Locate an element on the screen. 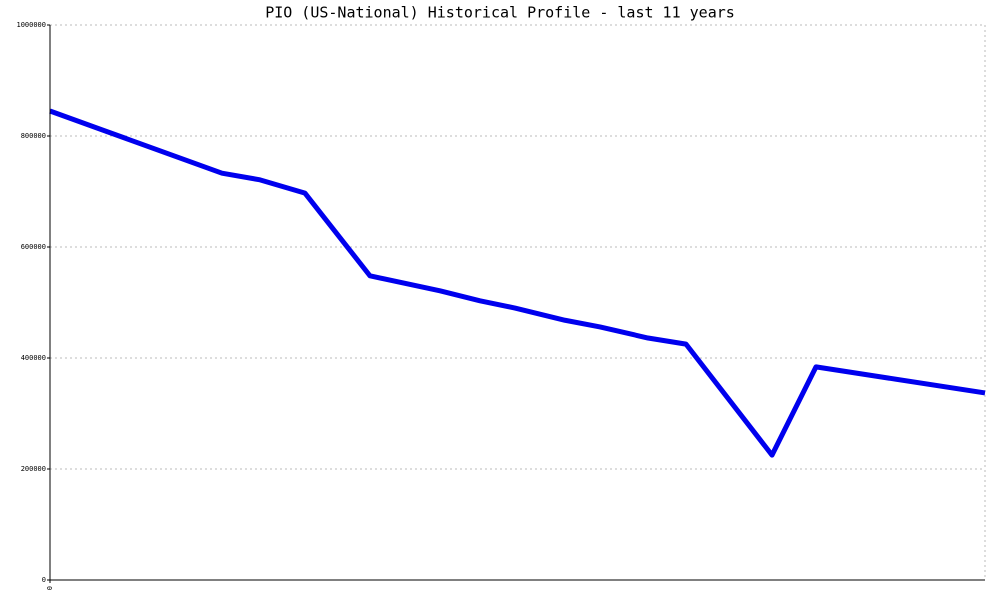  y-tick-label: 400000 is located at coordinates (33, 358).